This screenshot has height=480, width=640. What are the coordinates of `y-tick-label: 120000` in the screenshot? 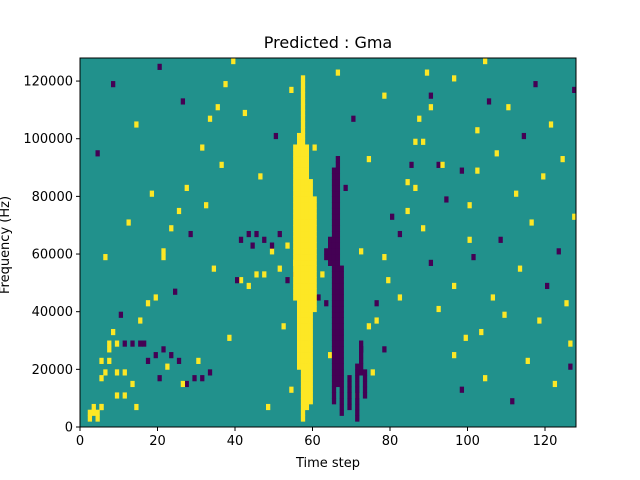 It's located at (48, 82).